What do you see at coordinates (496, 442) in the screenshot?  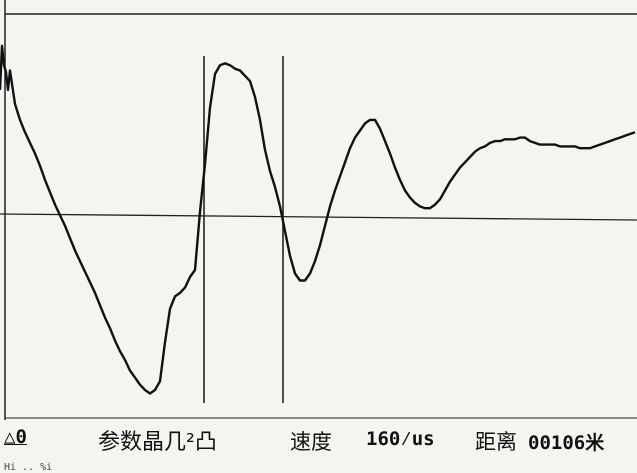 I see `distance-label: 距离` at bounding box center [496, 442].